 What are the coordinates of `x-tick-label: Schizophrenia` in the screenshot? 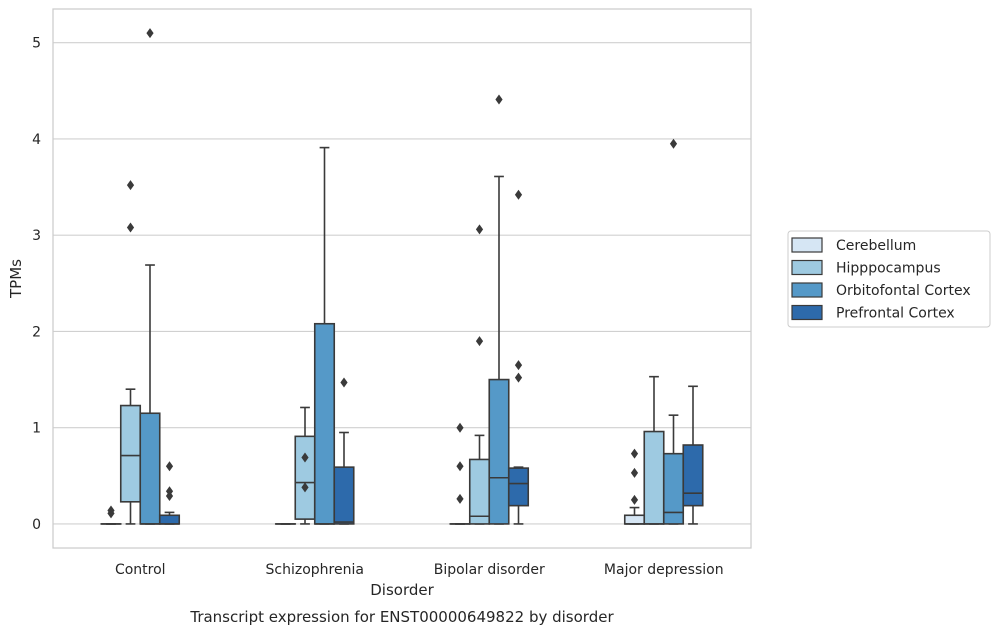 It's located at (315, 570).